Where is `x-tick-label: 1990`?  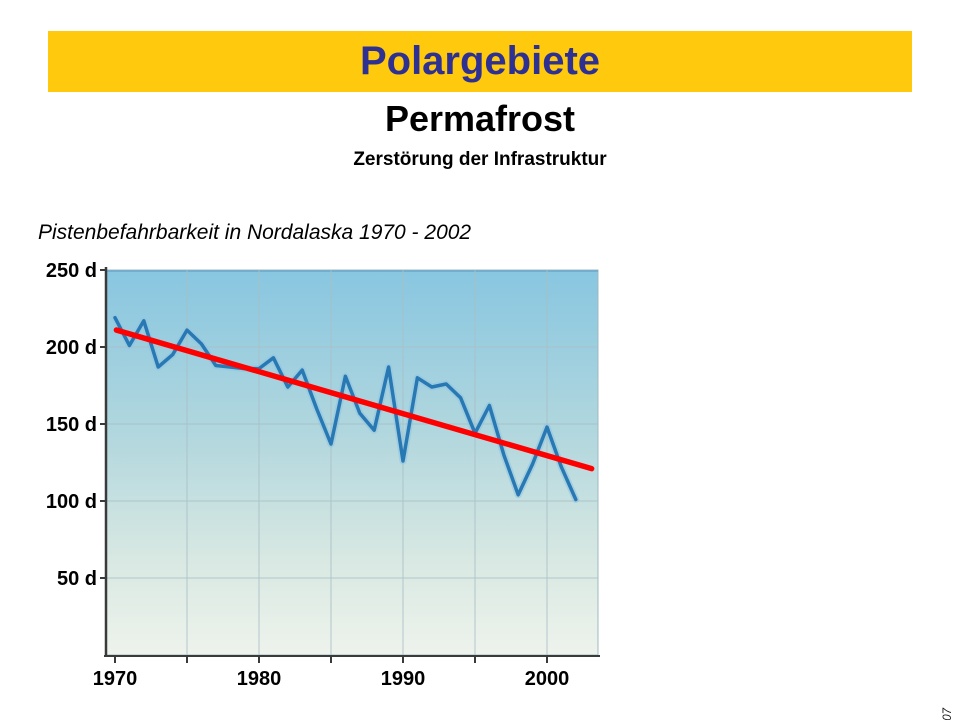 x-tick-label: 1990 is located at coordinates (403, 679).